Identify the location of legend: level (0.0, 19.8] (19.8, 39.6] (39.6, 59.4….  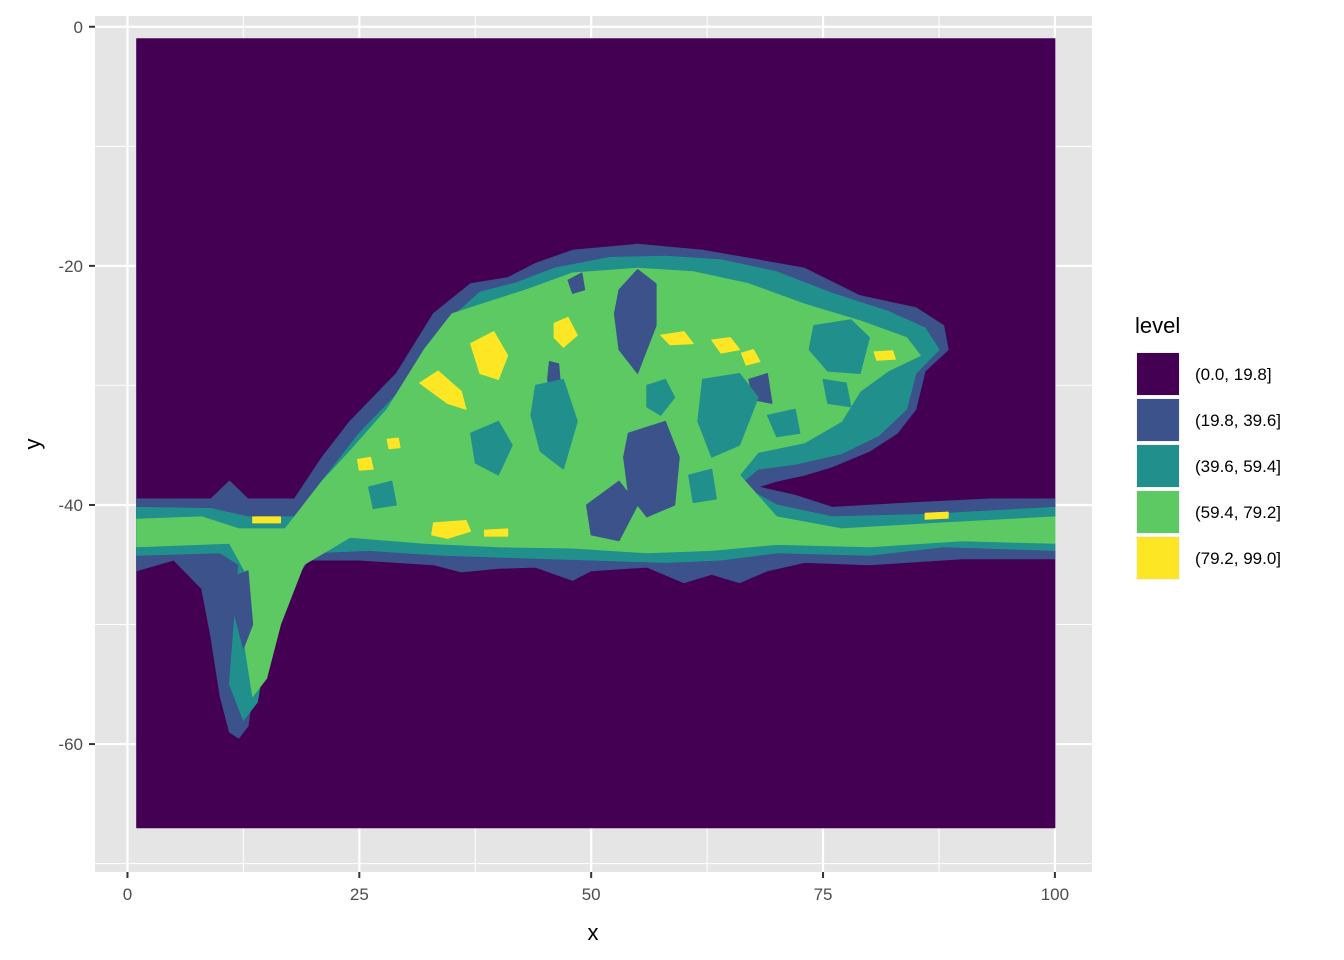
(1208, 446).